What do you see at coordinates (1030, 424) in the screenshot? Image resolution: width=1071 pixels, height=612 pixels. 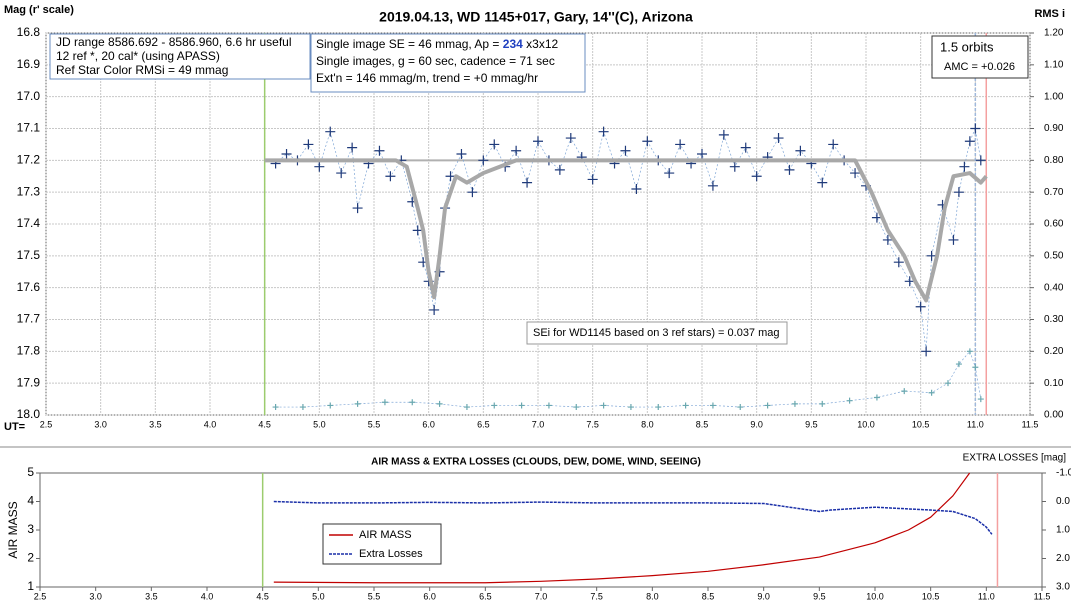 I see `x-tick-label: 11.5` at bounding box center [1030, 424].